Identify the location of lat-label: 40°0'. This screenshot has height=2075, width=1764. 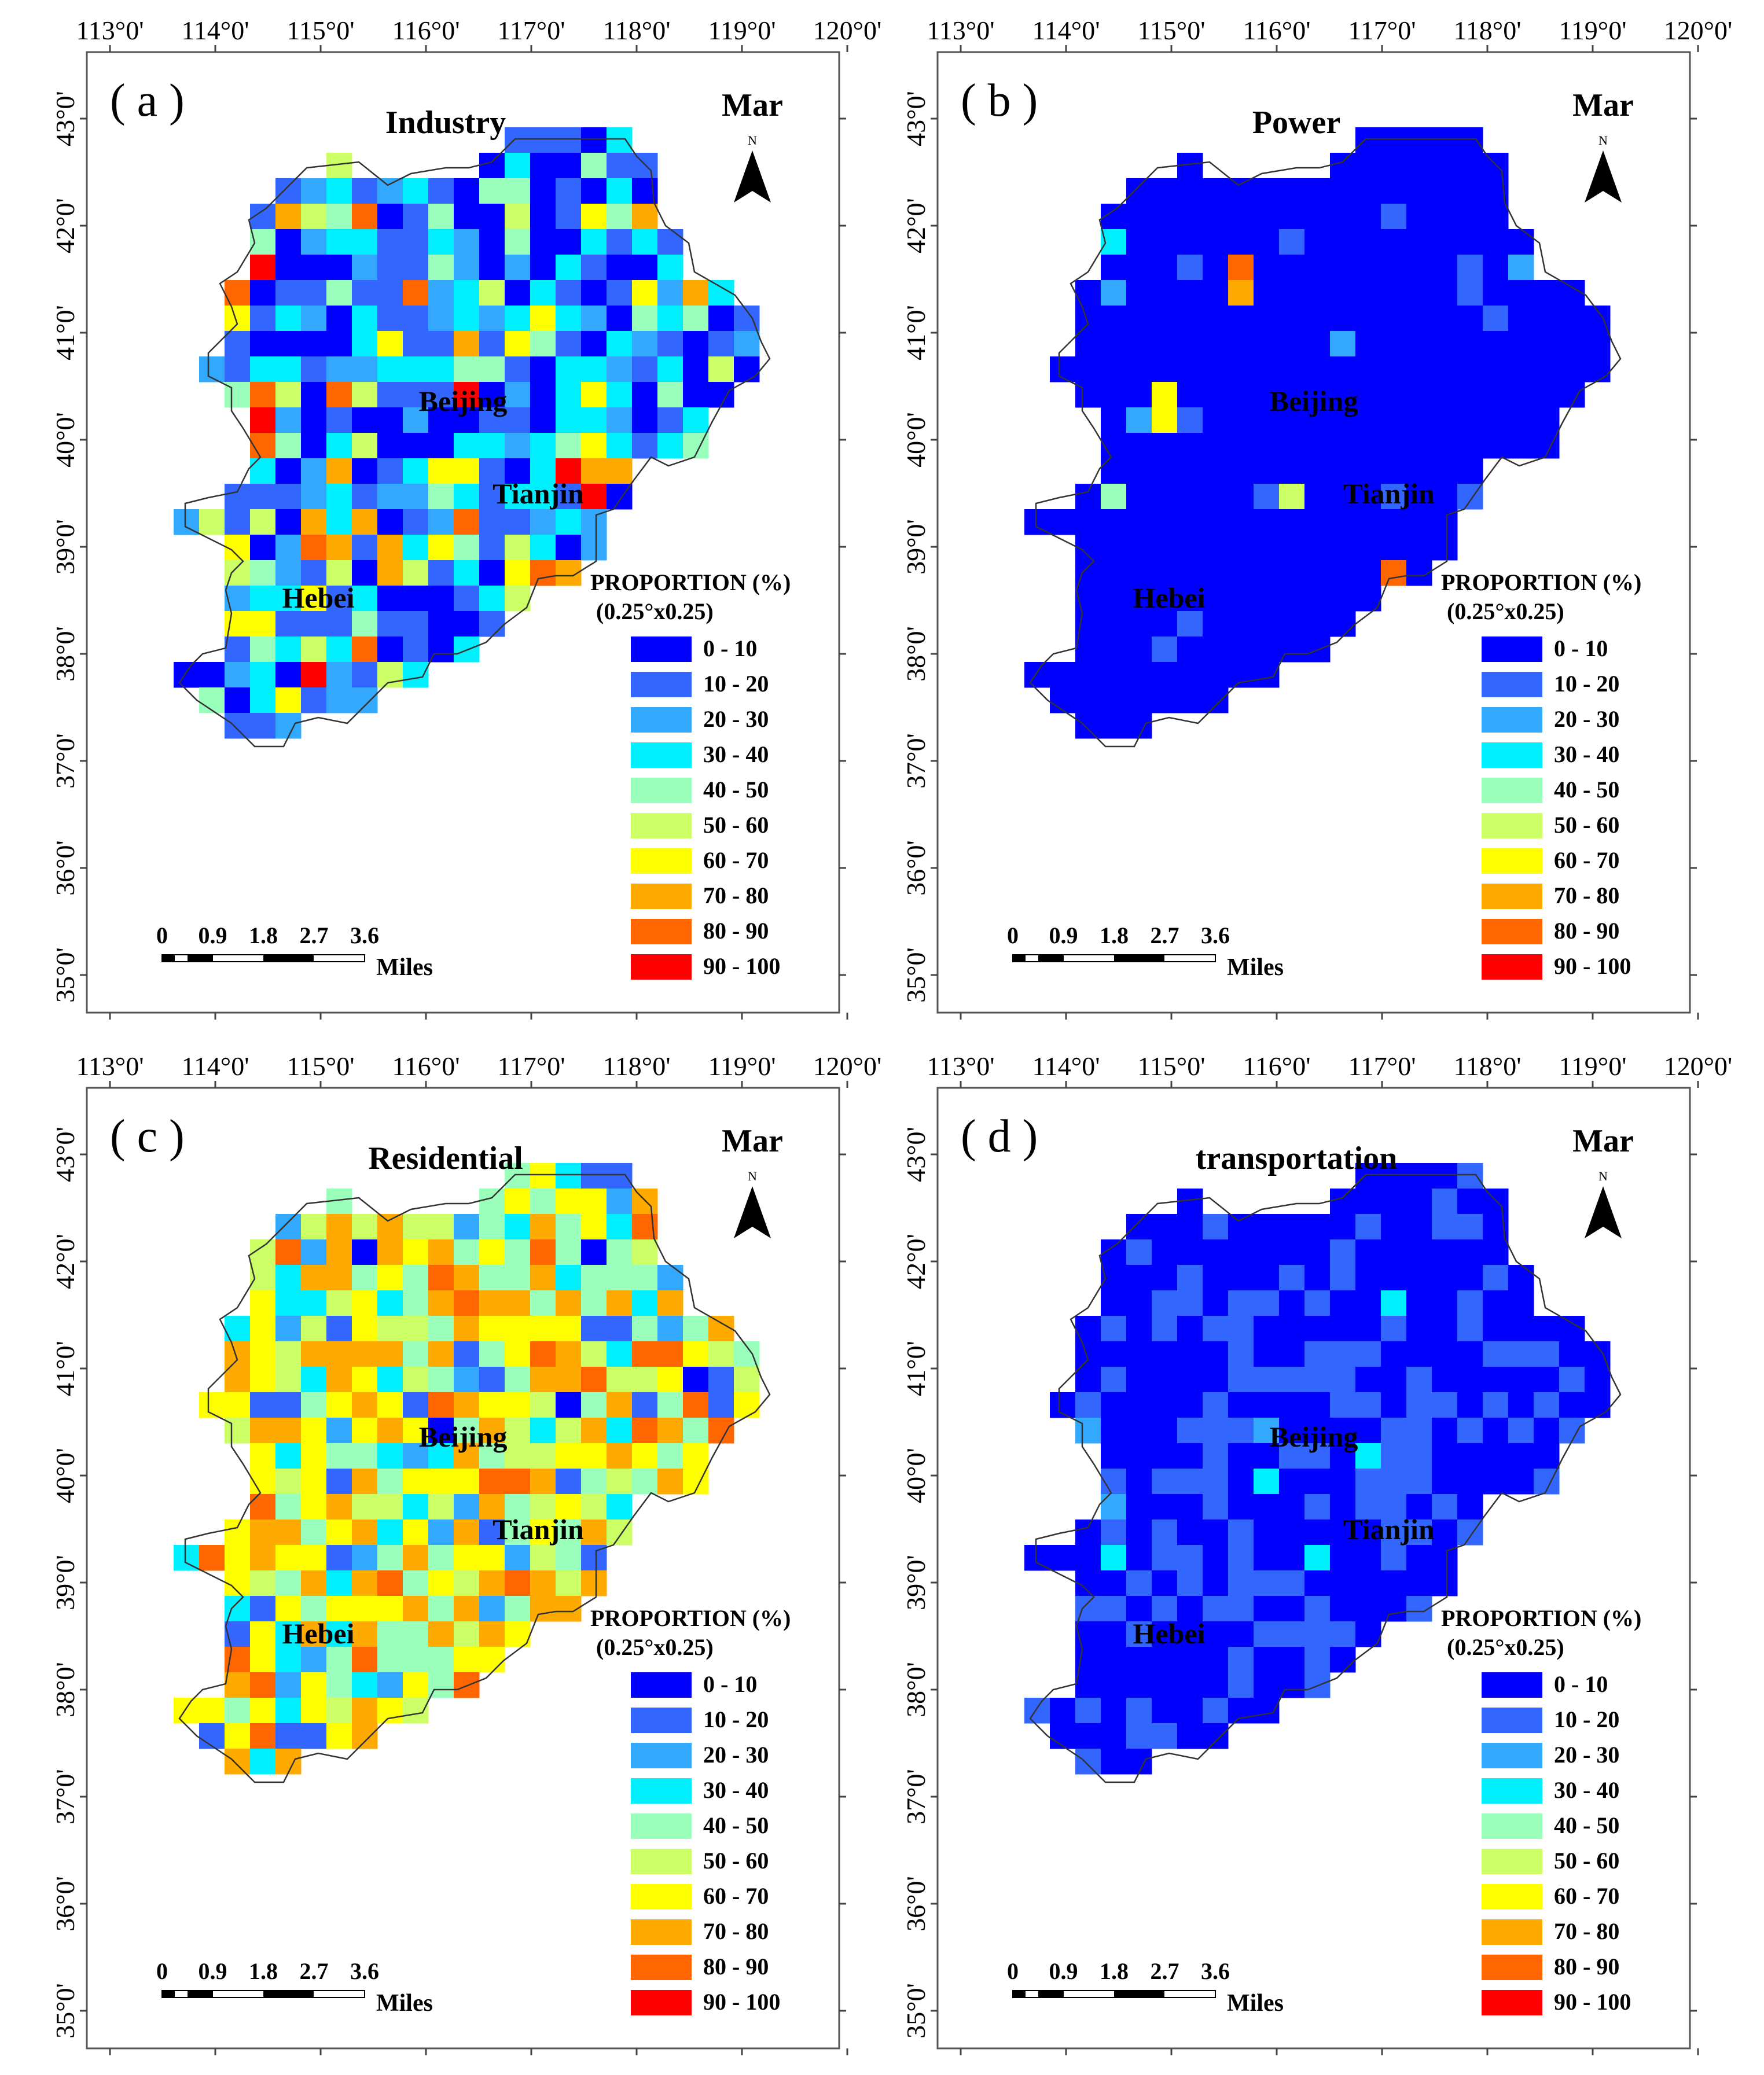
(916, 440).